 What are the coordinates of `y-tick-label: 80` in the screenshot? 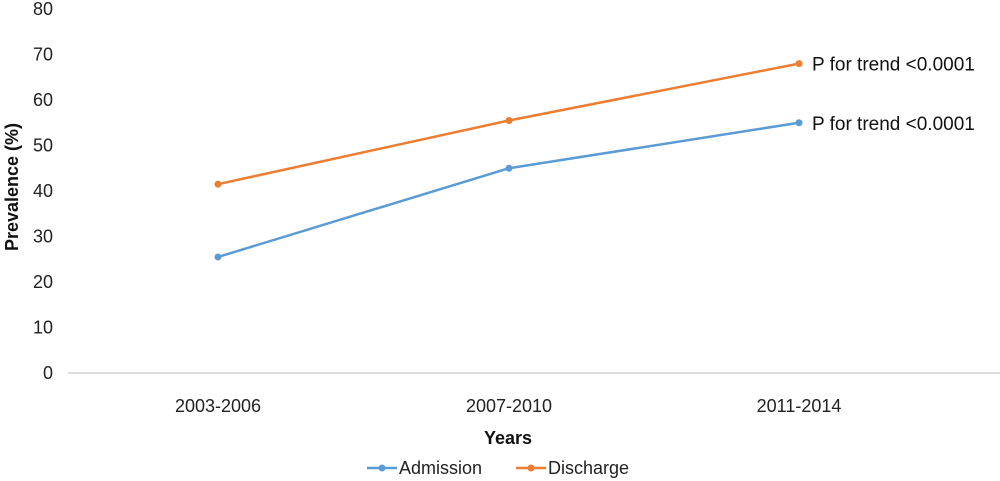 It's located at (43, 9).